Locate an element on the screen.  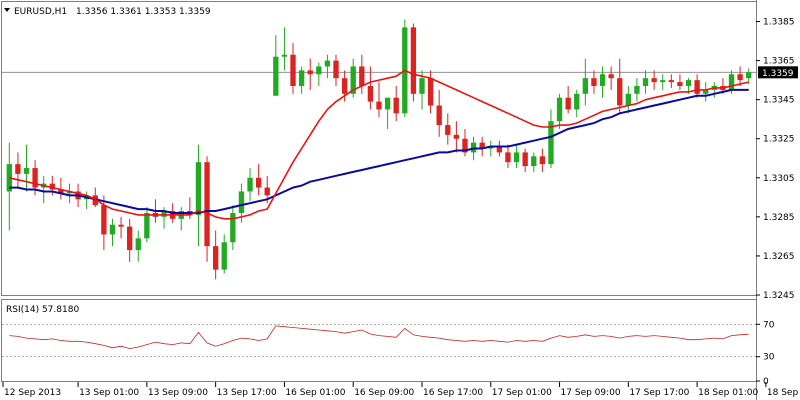
time-tick-label: 17 Sep 17:00 is located at coordinates (659, 393).